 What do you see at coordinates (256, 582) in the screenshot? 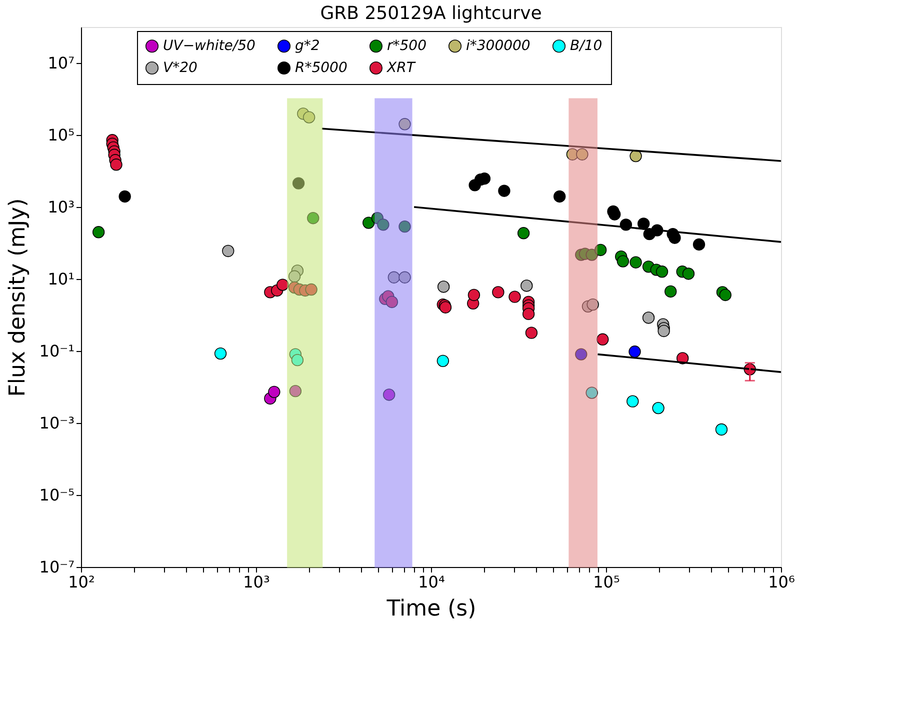
I see `x-tick-label: 10³` at bounding box center [256, 582].